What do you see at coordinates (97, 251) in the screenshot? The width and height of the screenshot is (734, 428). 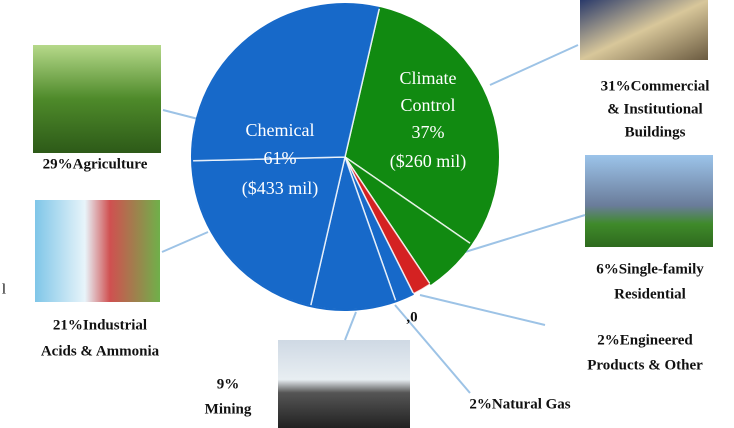 I see `photo-industrial` at bounding box center [97, 251].